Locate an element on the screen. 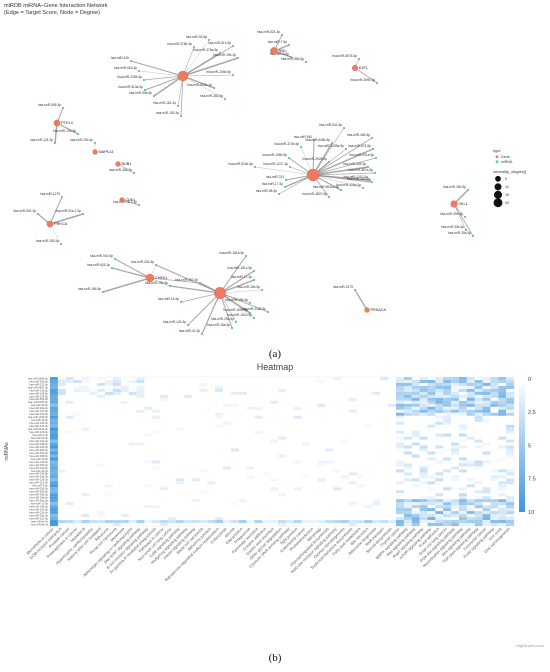  mirna-label: hsa-miR-181d-5p is located at coordinates (235, 310).